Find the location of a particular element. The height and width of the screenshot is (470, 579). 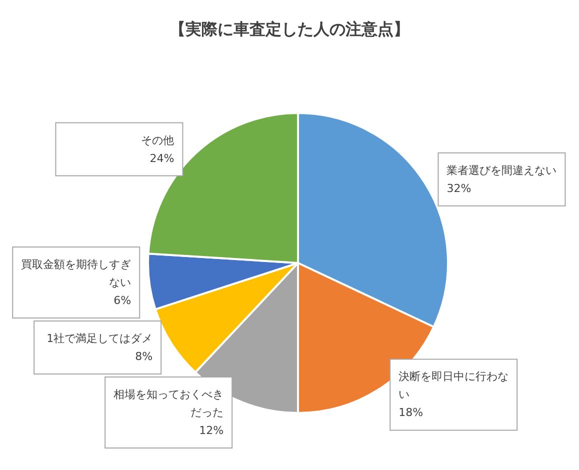

slice-label: その他 is located at coordinates (157, 140).